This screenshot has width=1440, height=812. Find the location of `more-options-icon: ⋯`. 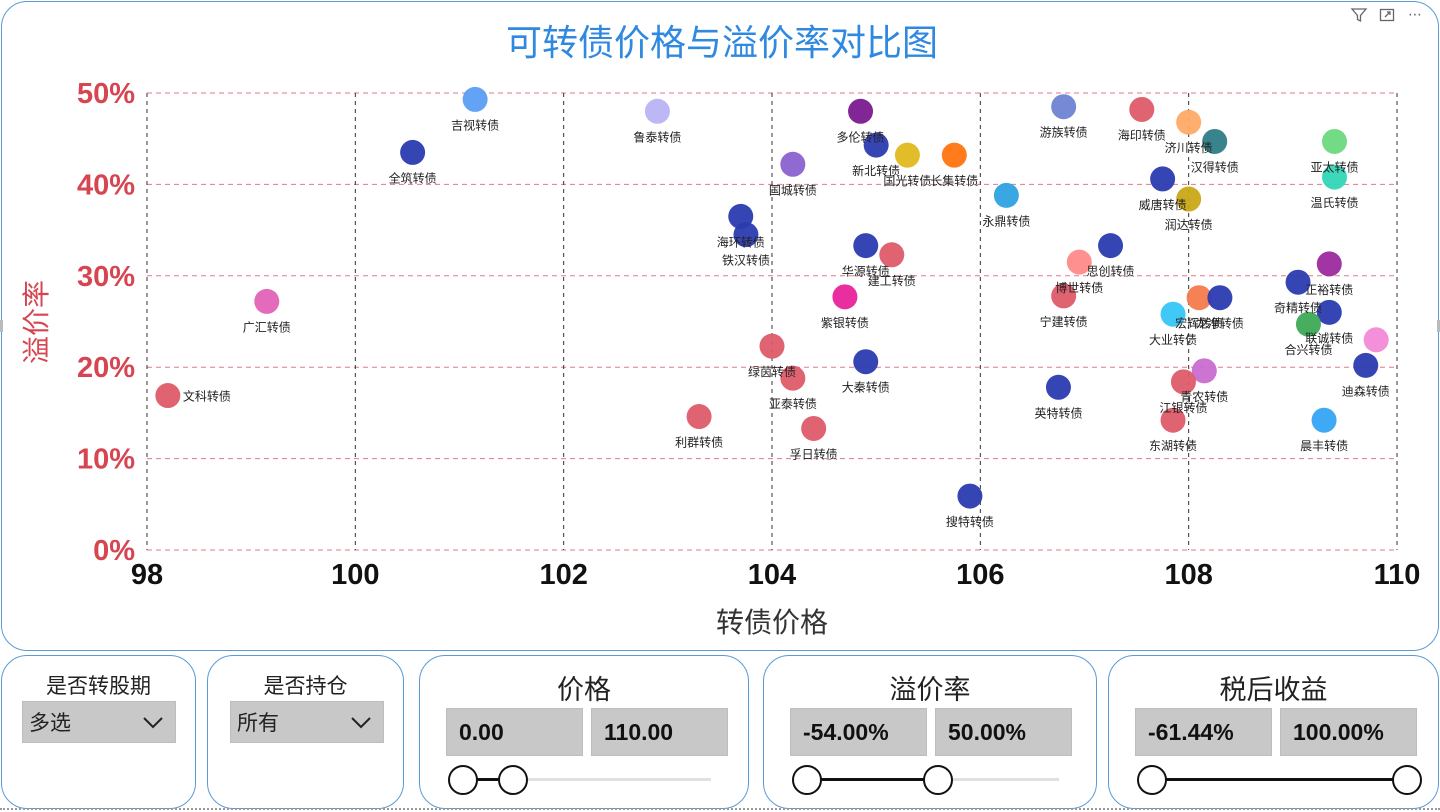

more-options-icon: ⋯ is located at coordinates (1415, 15).